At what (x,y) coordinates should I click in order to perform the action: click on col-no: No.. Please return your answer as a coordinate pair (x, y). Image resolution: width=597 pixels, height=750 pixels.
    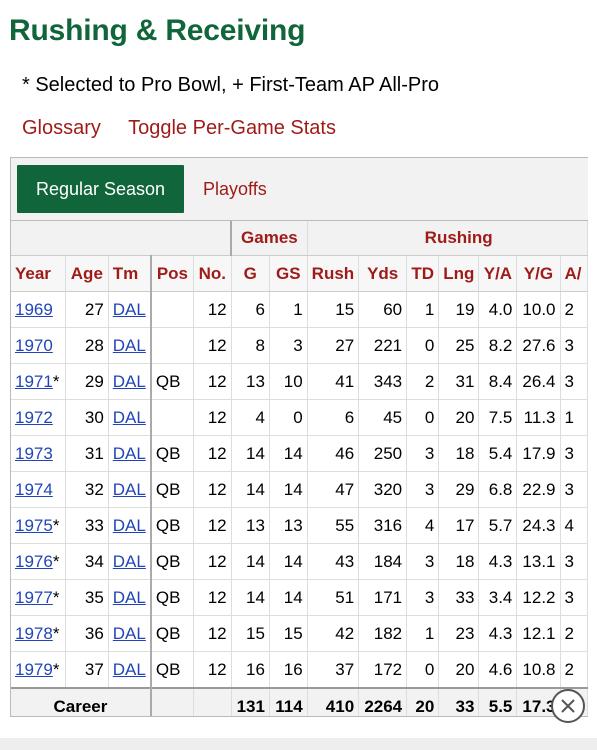
    Looking at the image, I should click on (212, 273).